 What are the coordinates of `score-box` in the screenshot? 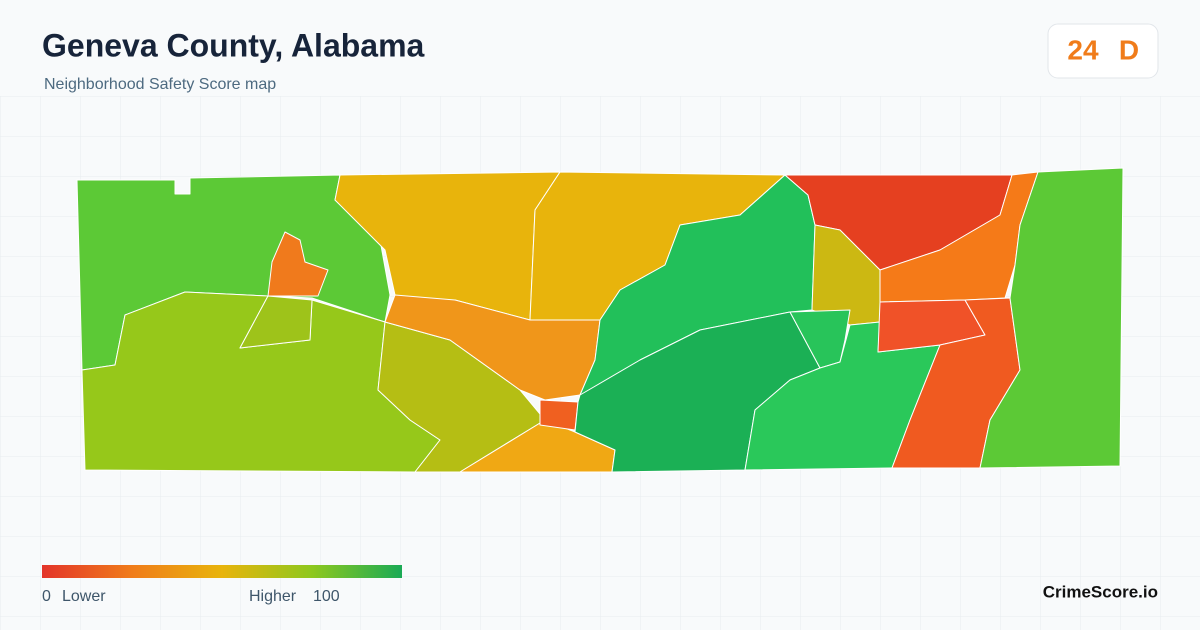 It's located at (1103, 51).